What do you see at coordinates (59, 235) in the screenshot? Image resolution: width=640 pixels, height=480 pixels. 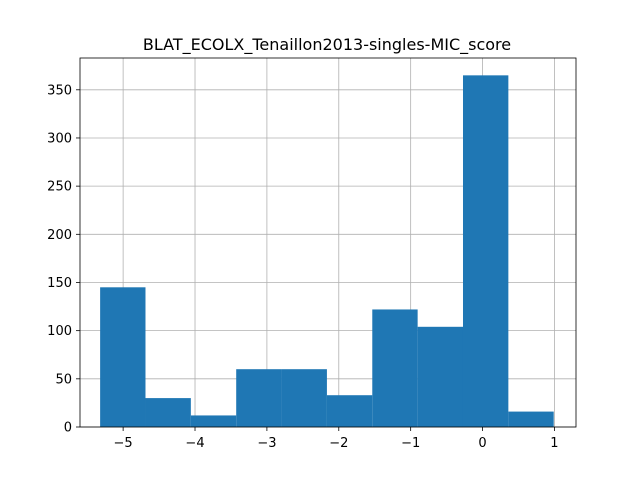 I see `y-tick-label: 200` at bounding box center [59, 235].